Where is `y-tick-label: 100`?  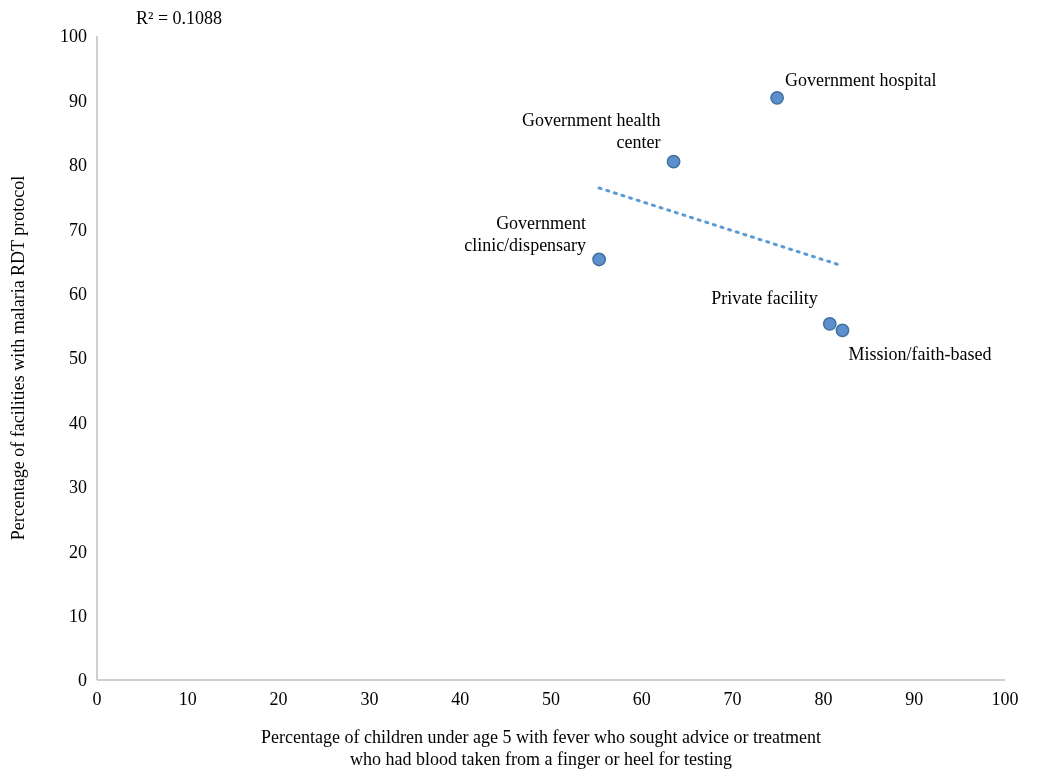
y-tick-label: 100 is located at coordinates (73, 36).